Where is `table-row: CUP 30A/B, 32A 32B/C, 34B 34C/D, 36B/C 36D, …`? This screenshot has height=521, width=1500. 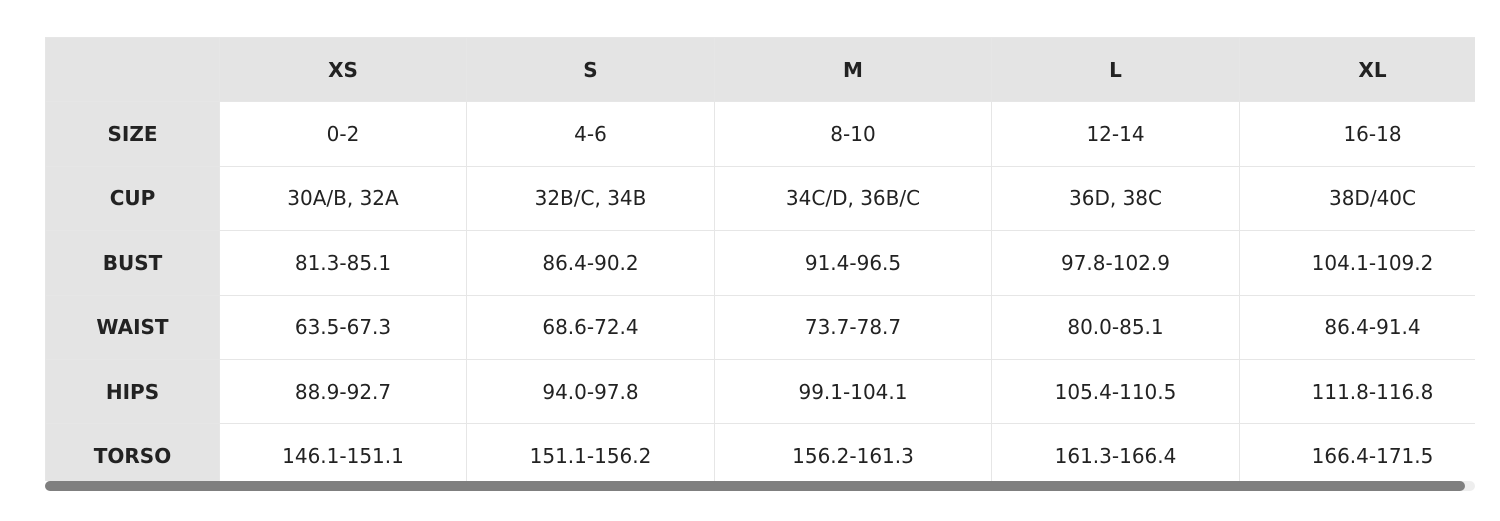 table-row: CUP 30A/B, 32A 32B/C, 34B 34C/D, 36B/C 36D, … is located at coordinates (760, 198).